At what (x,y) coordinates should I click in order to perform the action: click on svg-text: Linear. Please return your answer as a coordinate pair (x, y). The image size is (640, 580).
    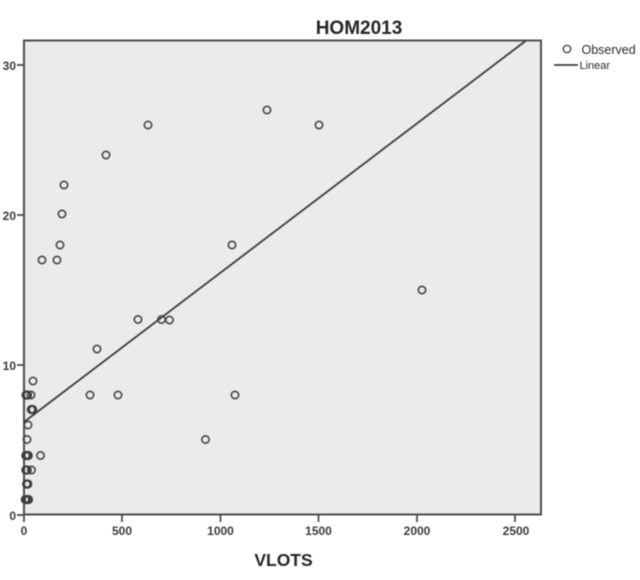
    Looking at the image, I should click on (595, 66).